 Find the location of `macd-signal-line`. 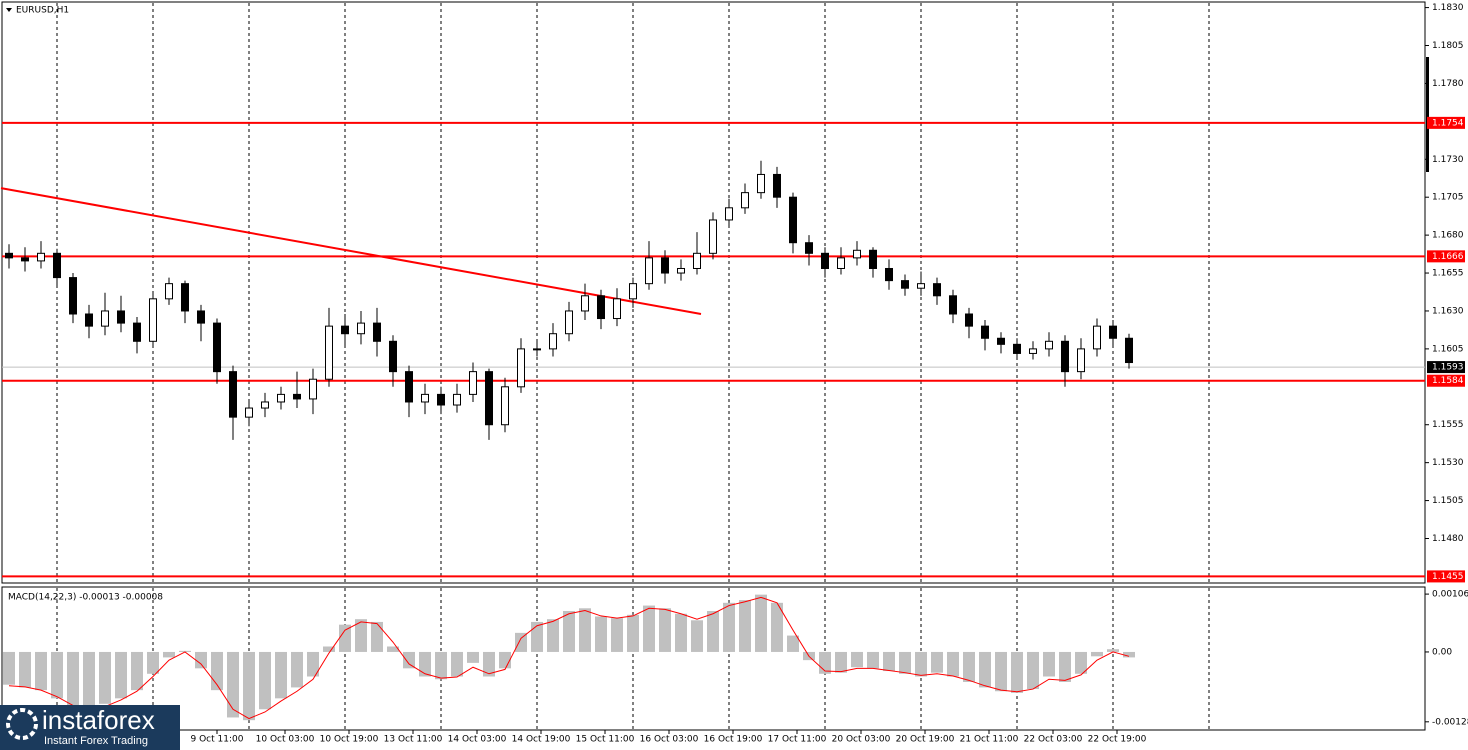

macd-signal-line is located at coordinates (569, 658).